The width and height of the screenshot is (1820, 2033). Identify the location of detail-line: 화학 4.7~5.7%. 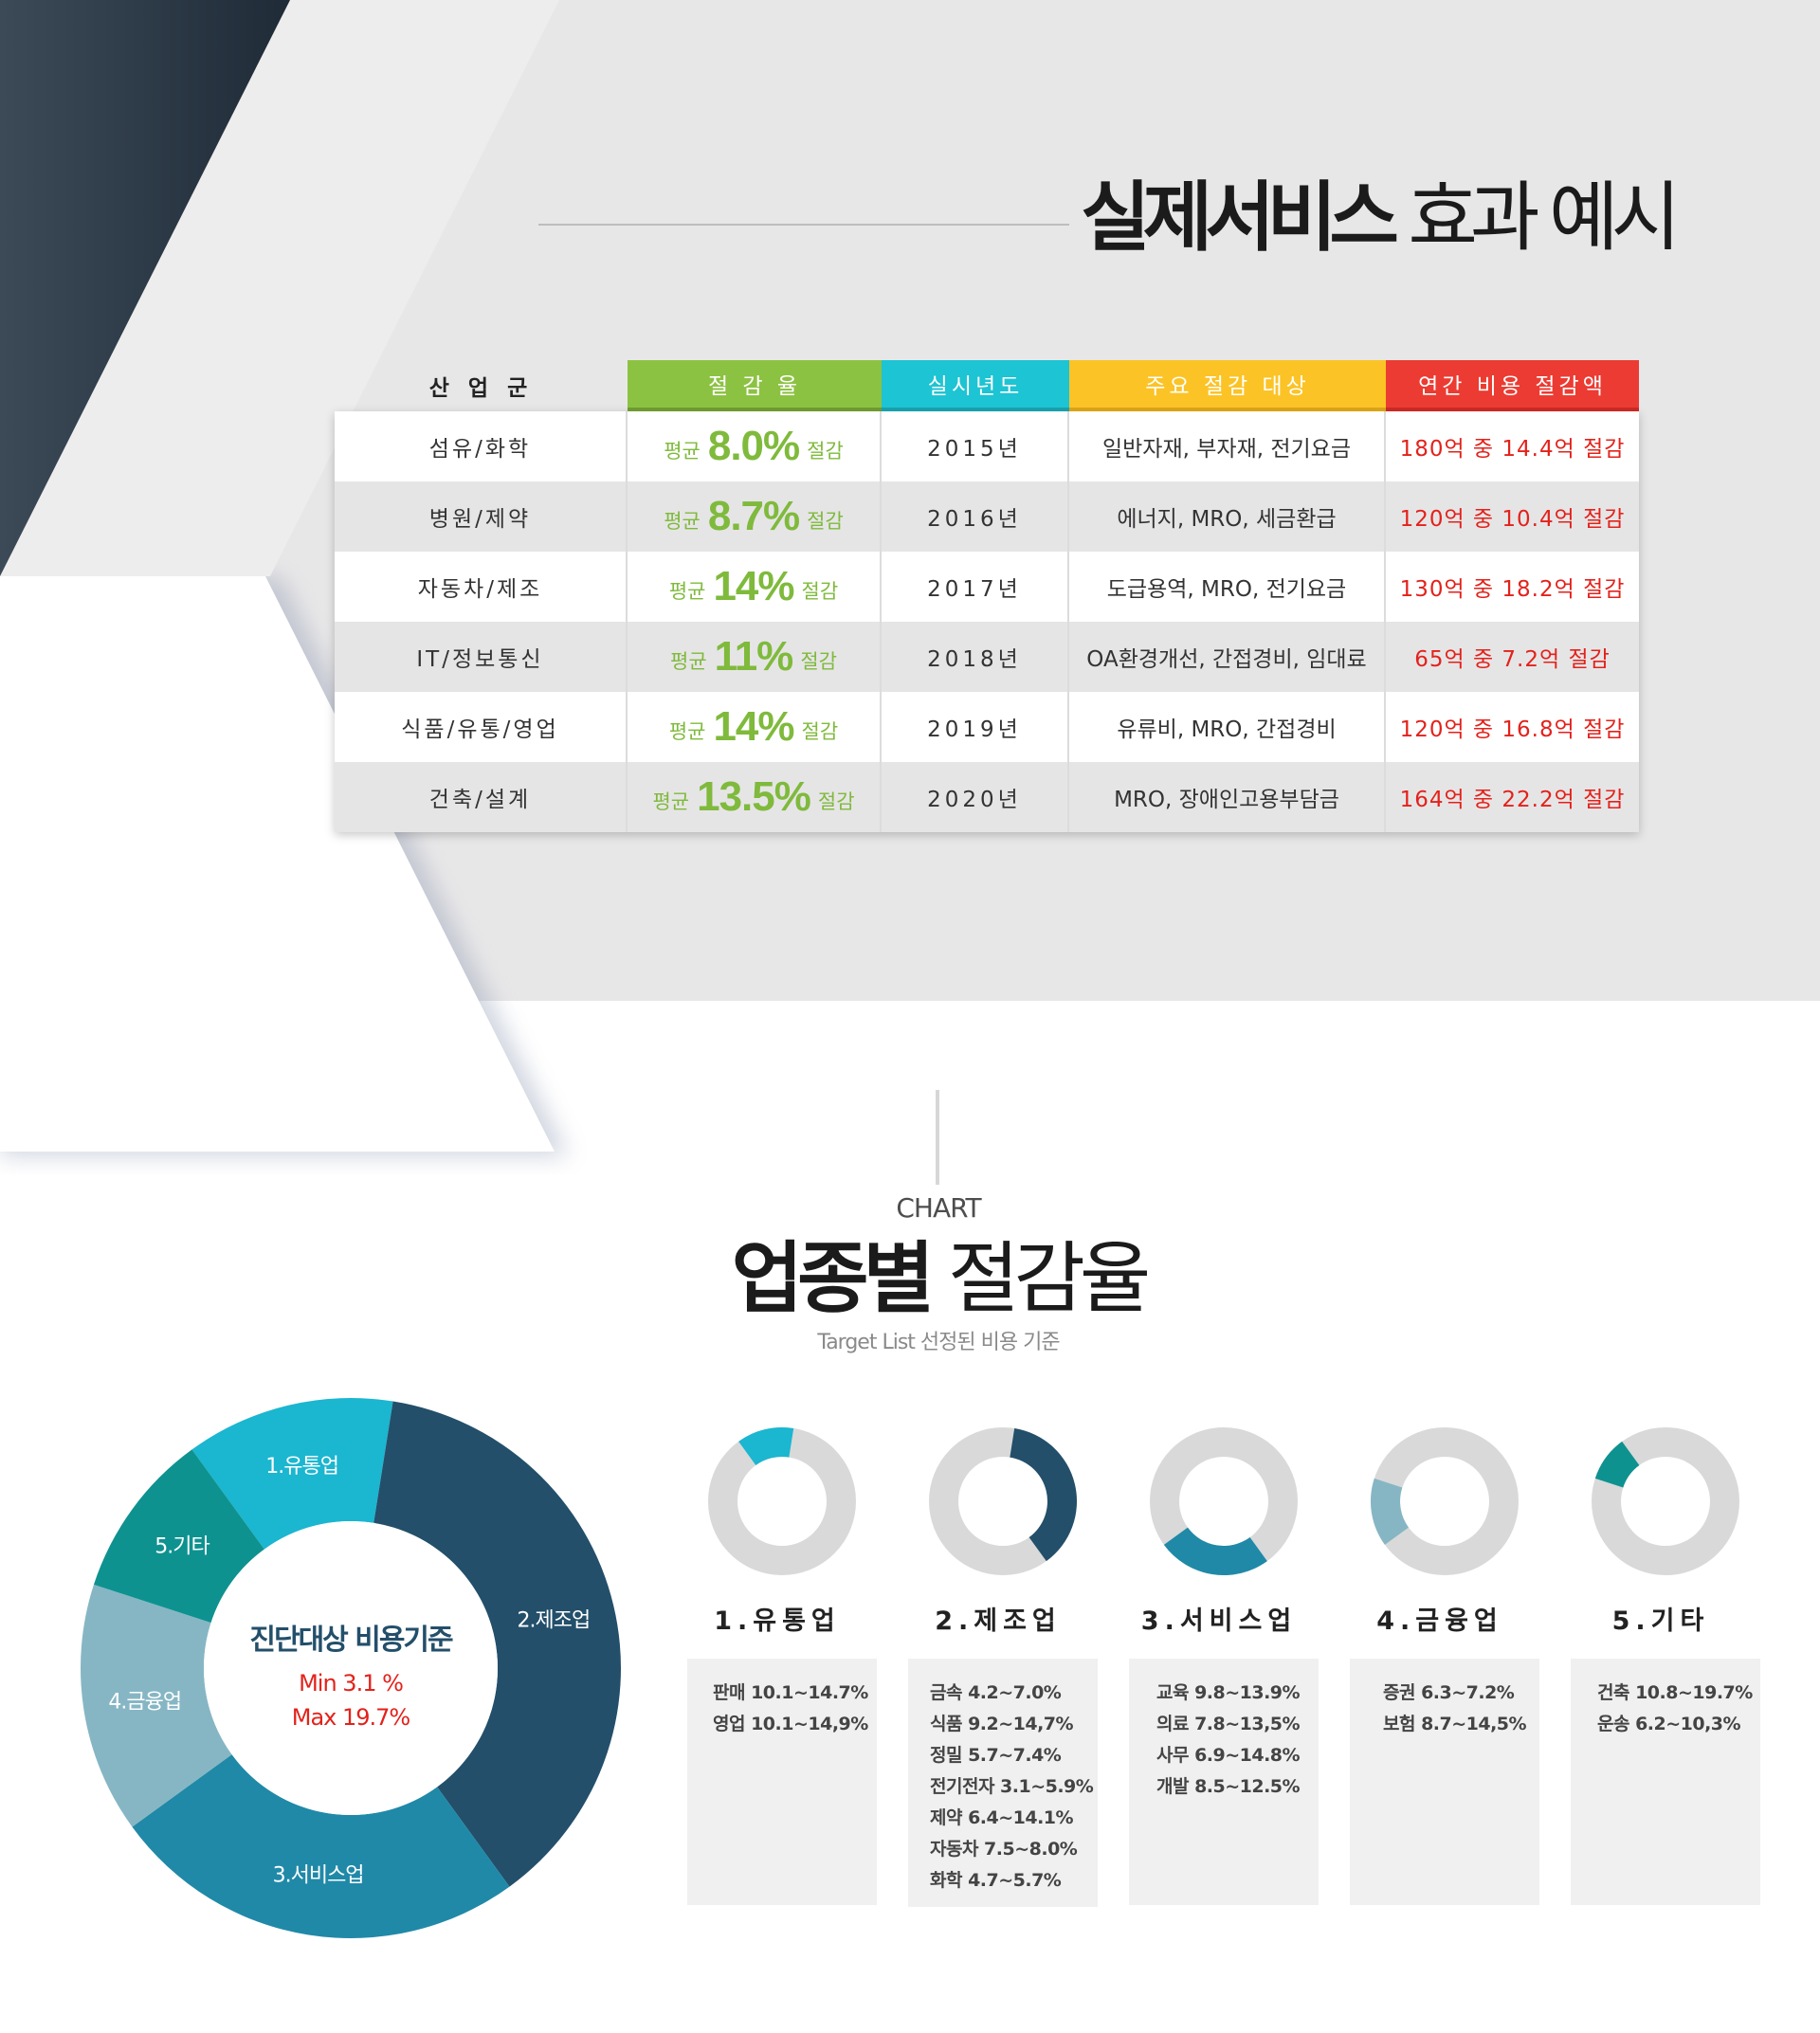
(996, 1880).